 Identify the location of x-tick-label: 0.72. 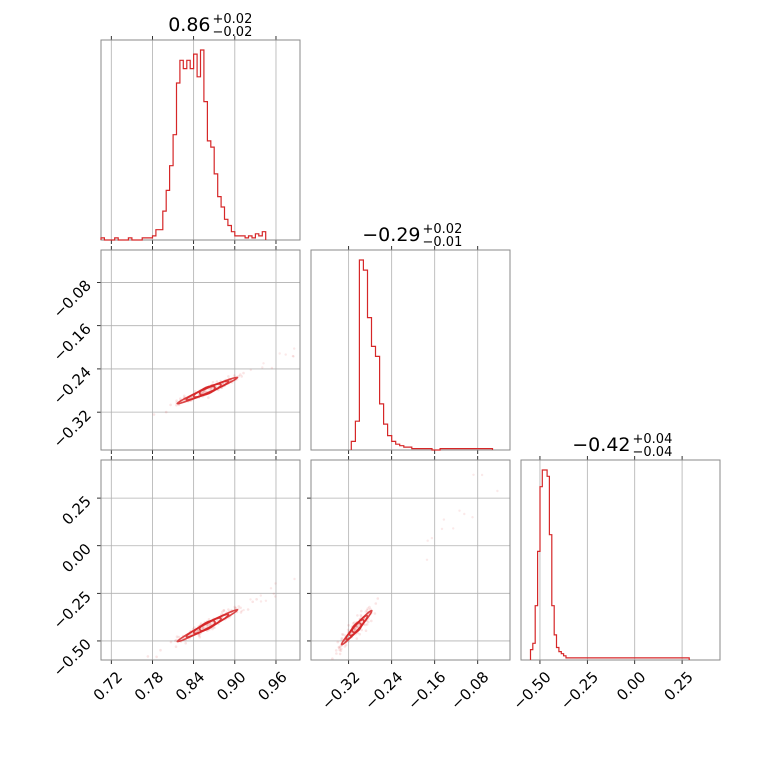
(108, 686).